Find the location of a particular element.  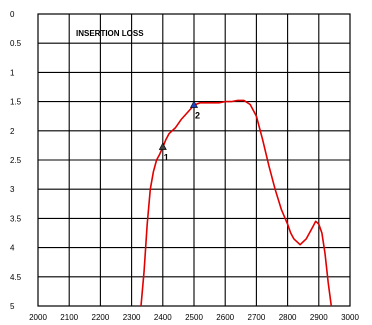

x-tick-label: 2800 is located at coordinates (288, 317).